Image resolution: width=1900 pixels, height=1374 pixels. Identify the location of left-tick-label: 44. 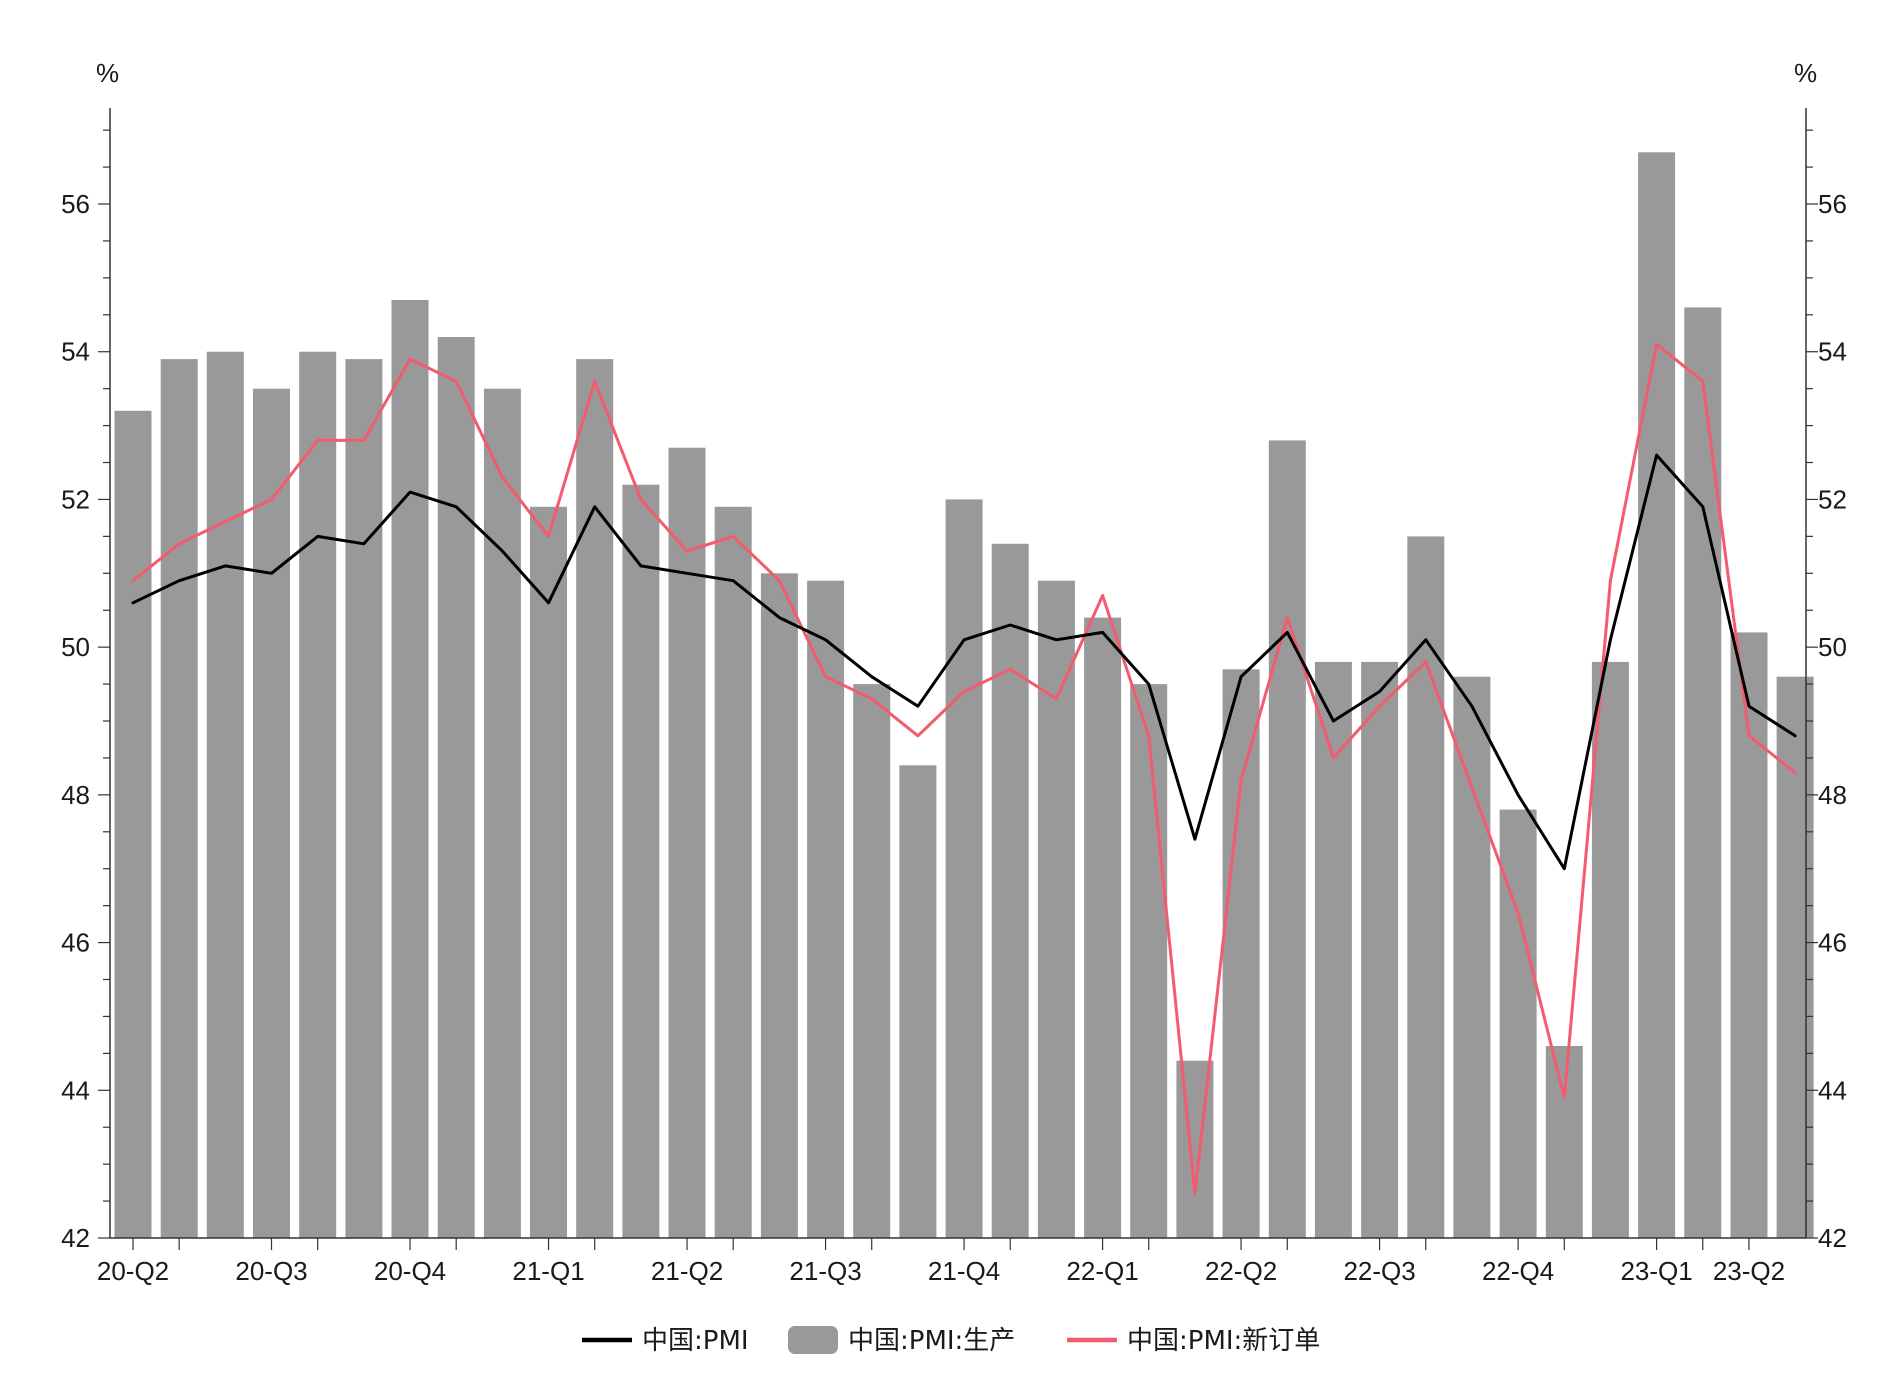
(75, 1090).